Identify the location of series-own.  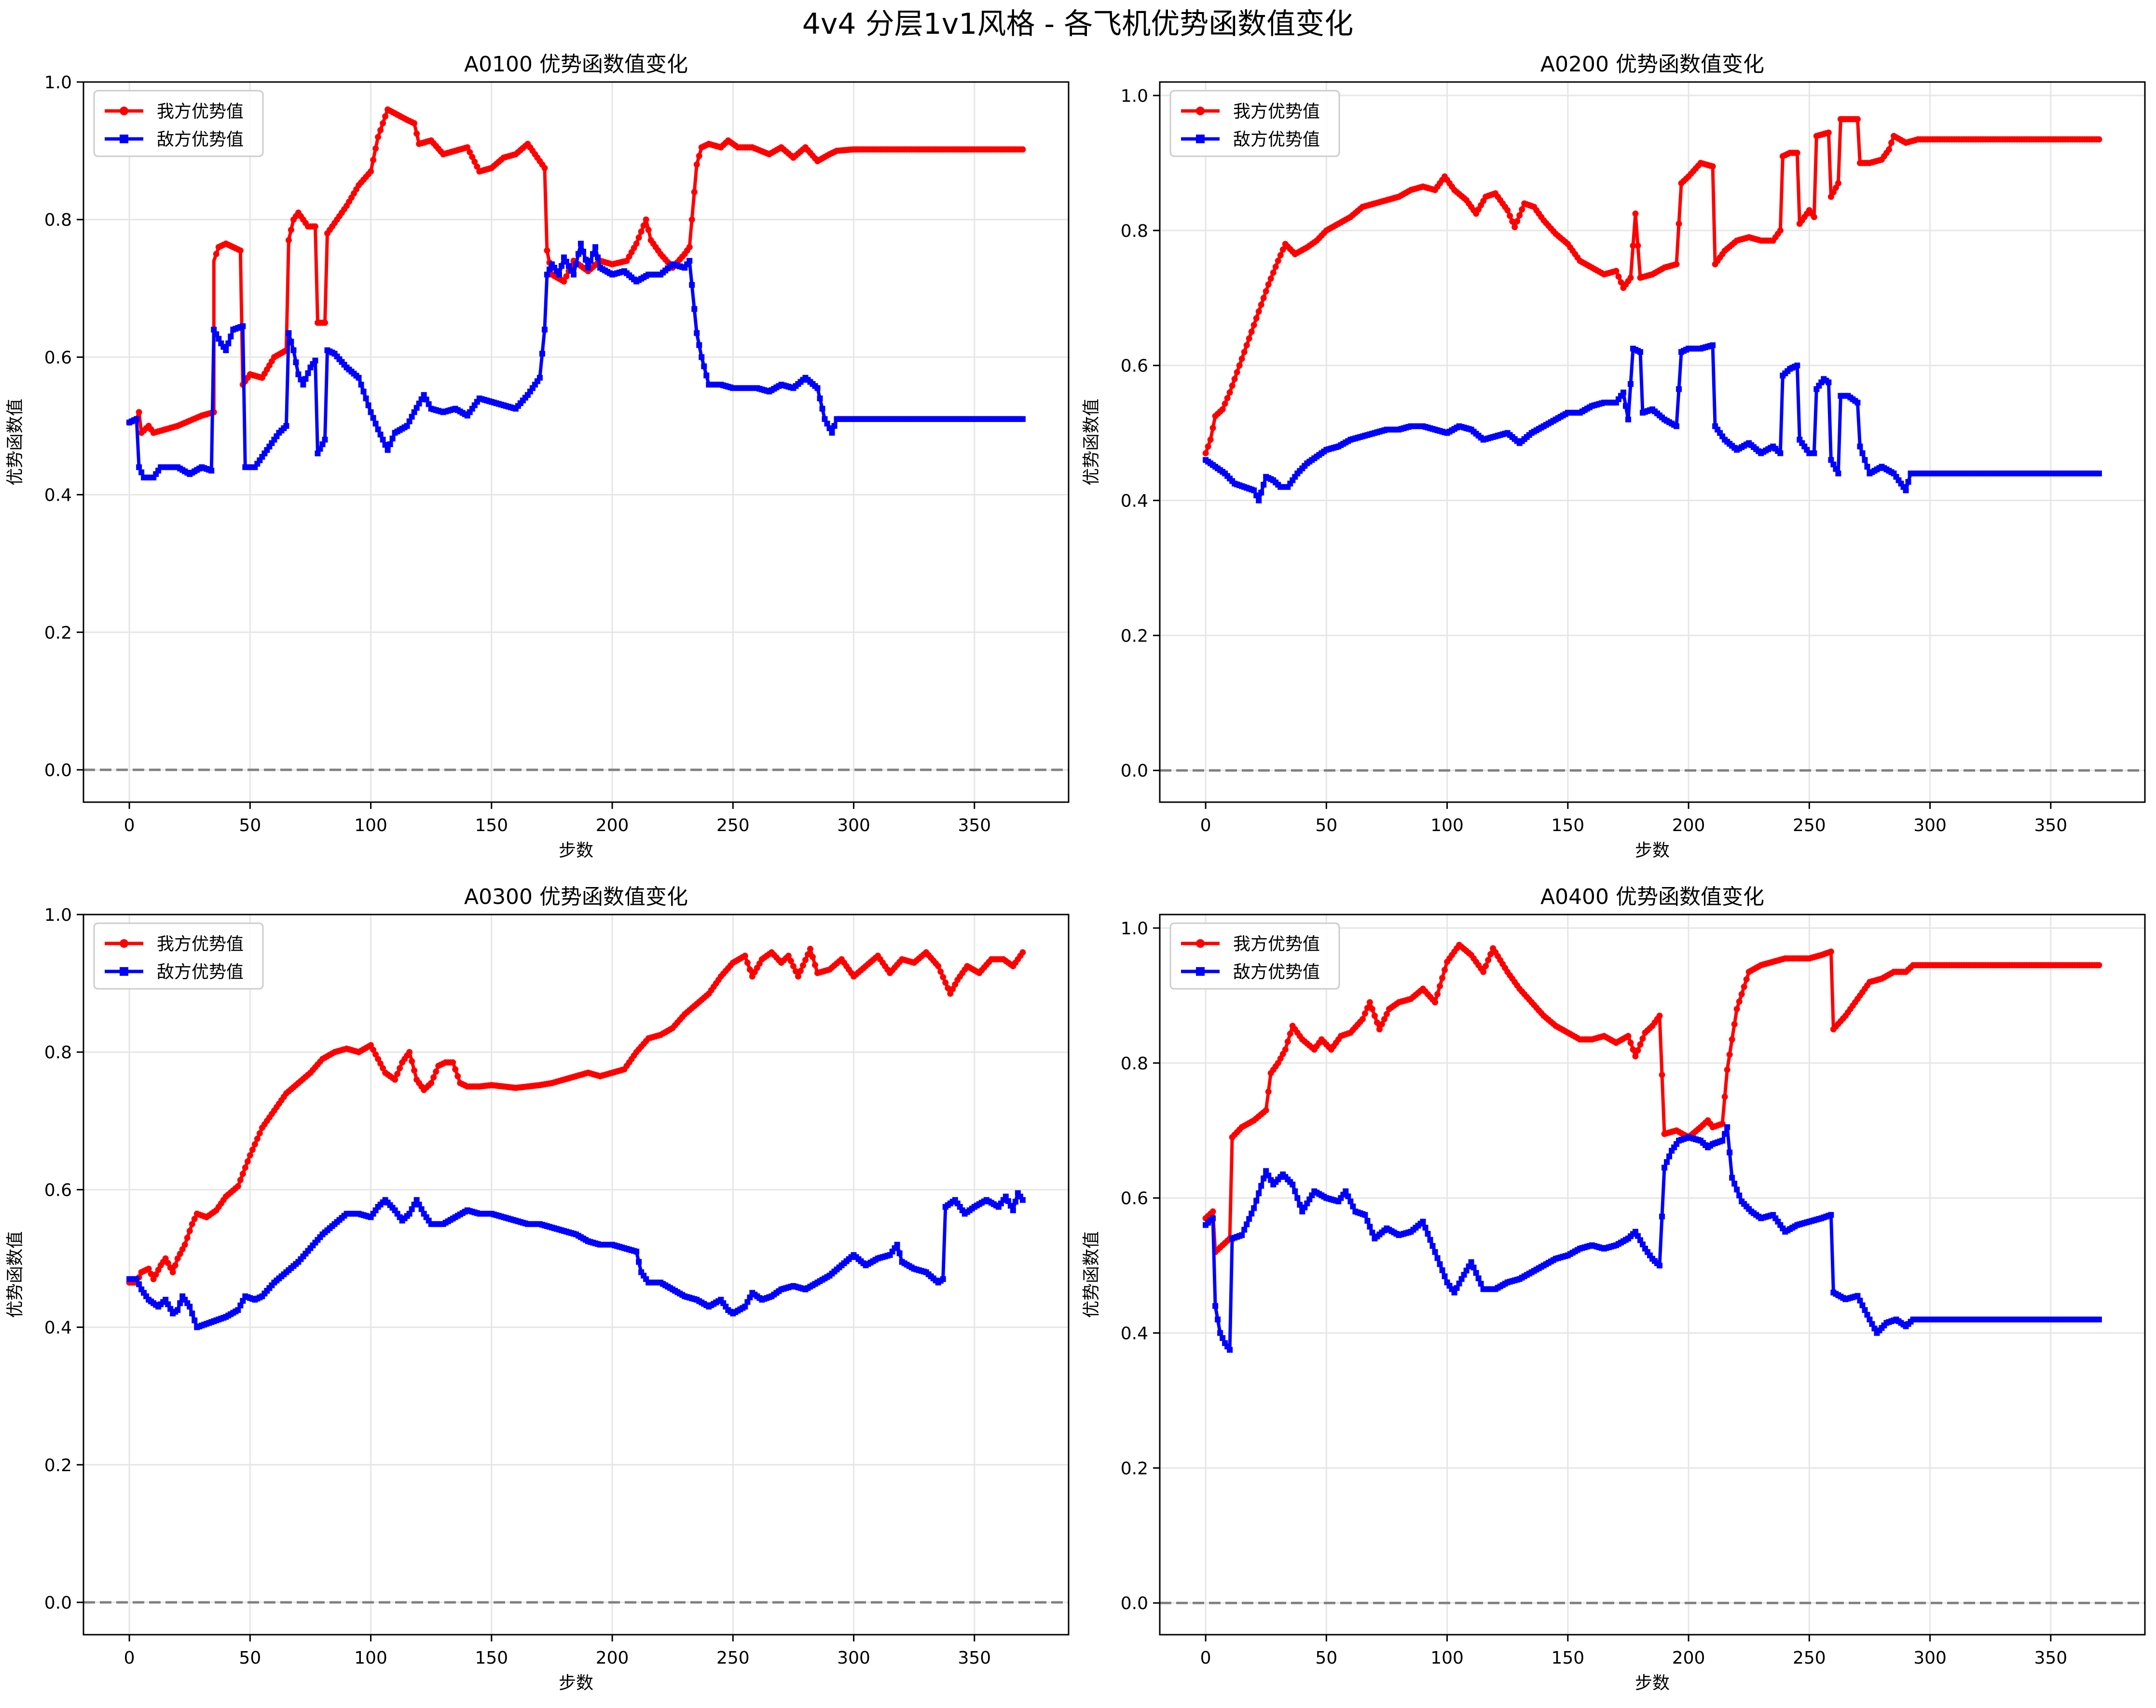
(576, 1115).